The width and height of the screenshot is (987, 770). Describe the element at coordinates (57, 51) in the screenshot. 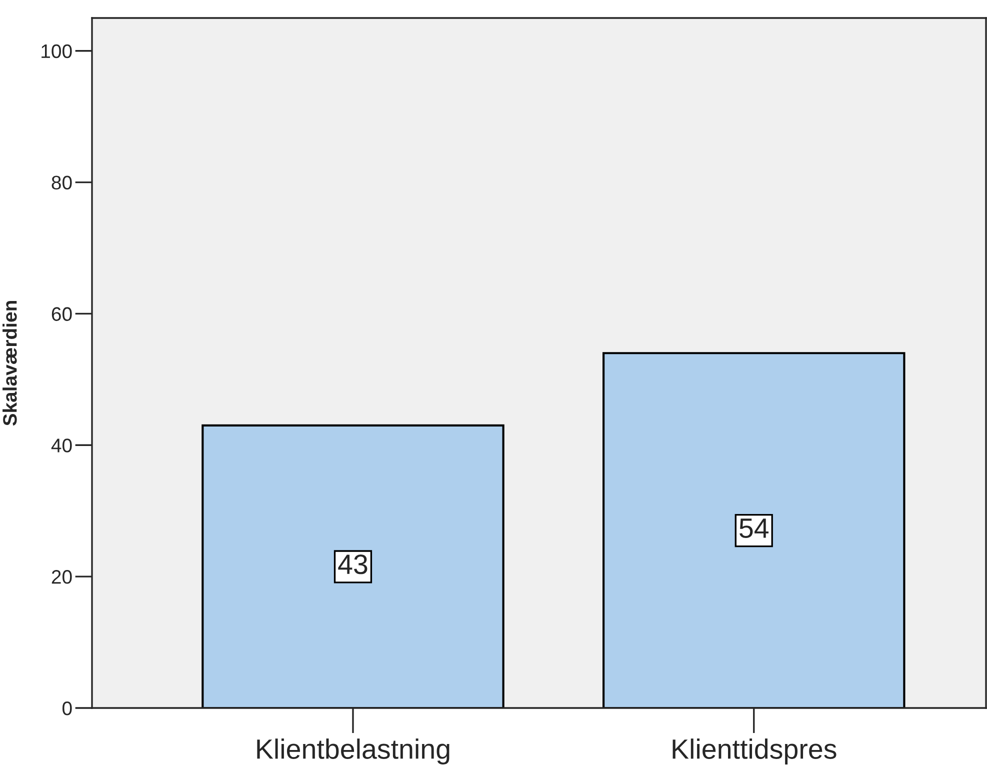

I see `y-tick-label: 100` at that location.